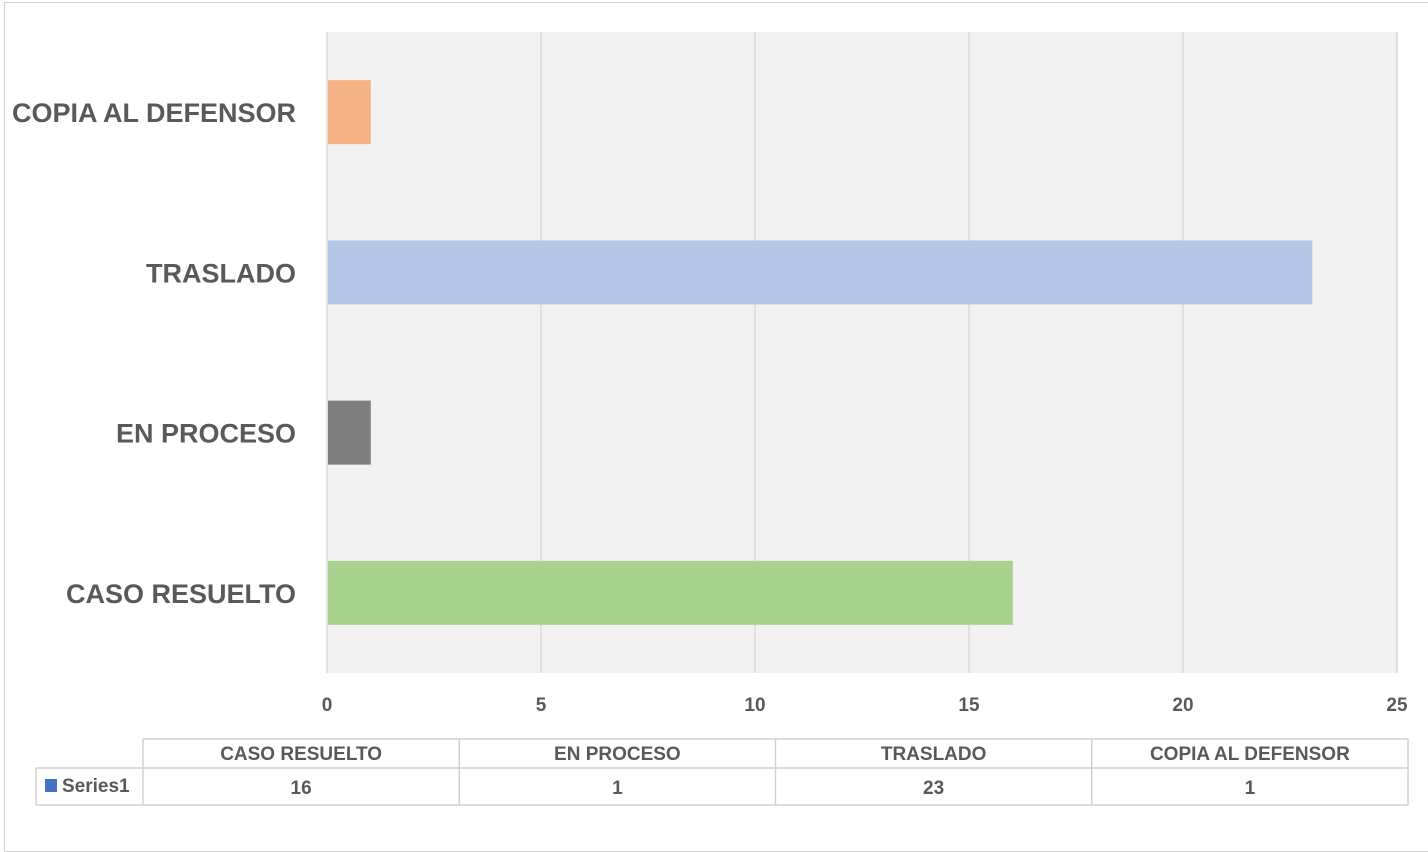 This screenshot has height=852, width=1428. Describe the element at coordinates (1397, 705) in the screenshot. I see `x-tick-label: 25` at that location.